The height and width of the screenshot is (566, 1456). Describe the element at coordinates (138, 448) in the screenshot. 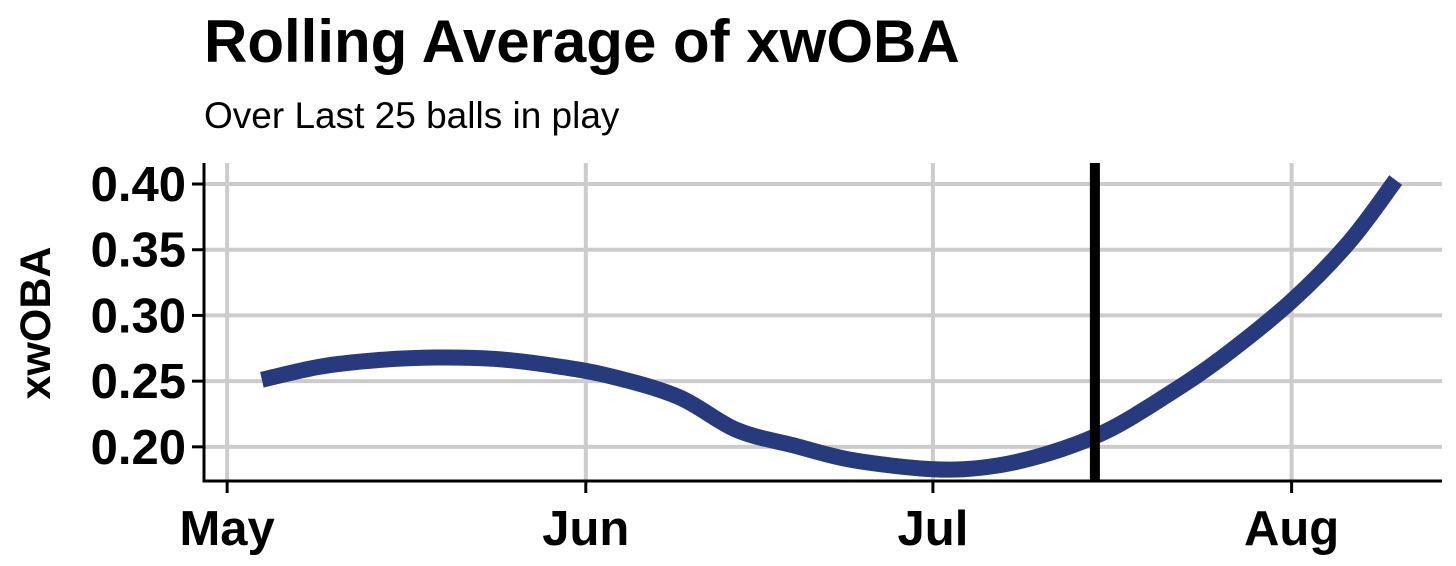

I see `y-tick-label: 0.20` at that location.